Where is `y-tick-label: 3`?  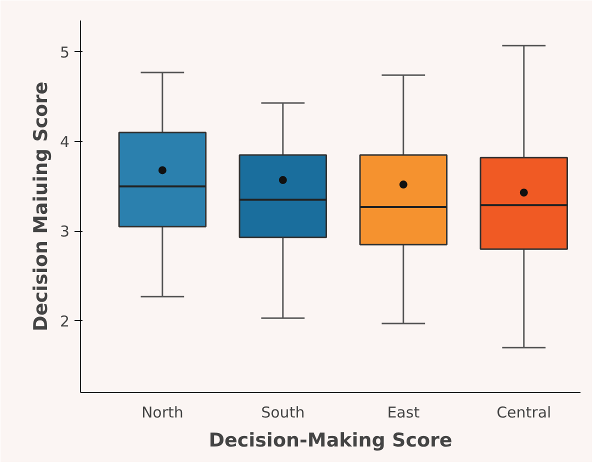 y-tick-label: 3 is located at coordinates (65, 231).